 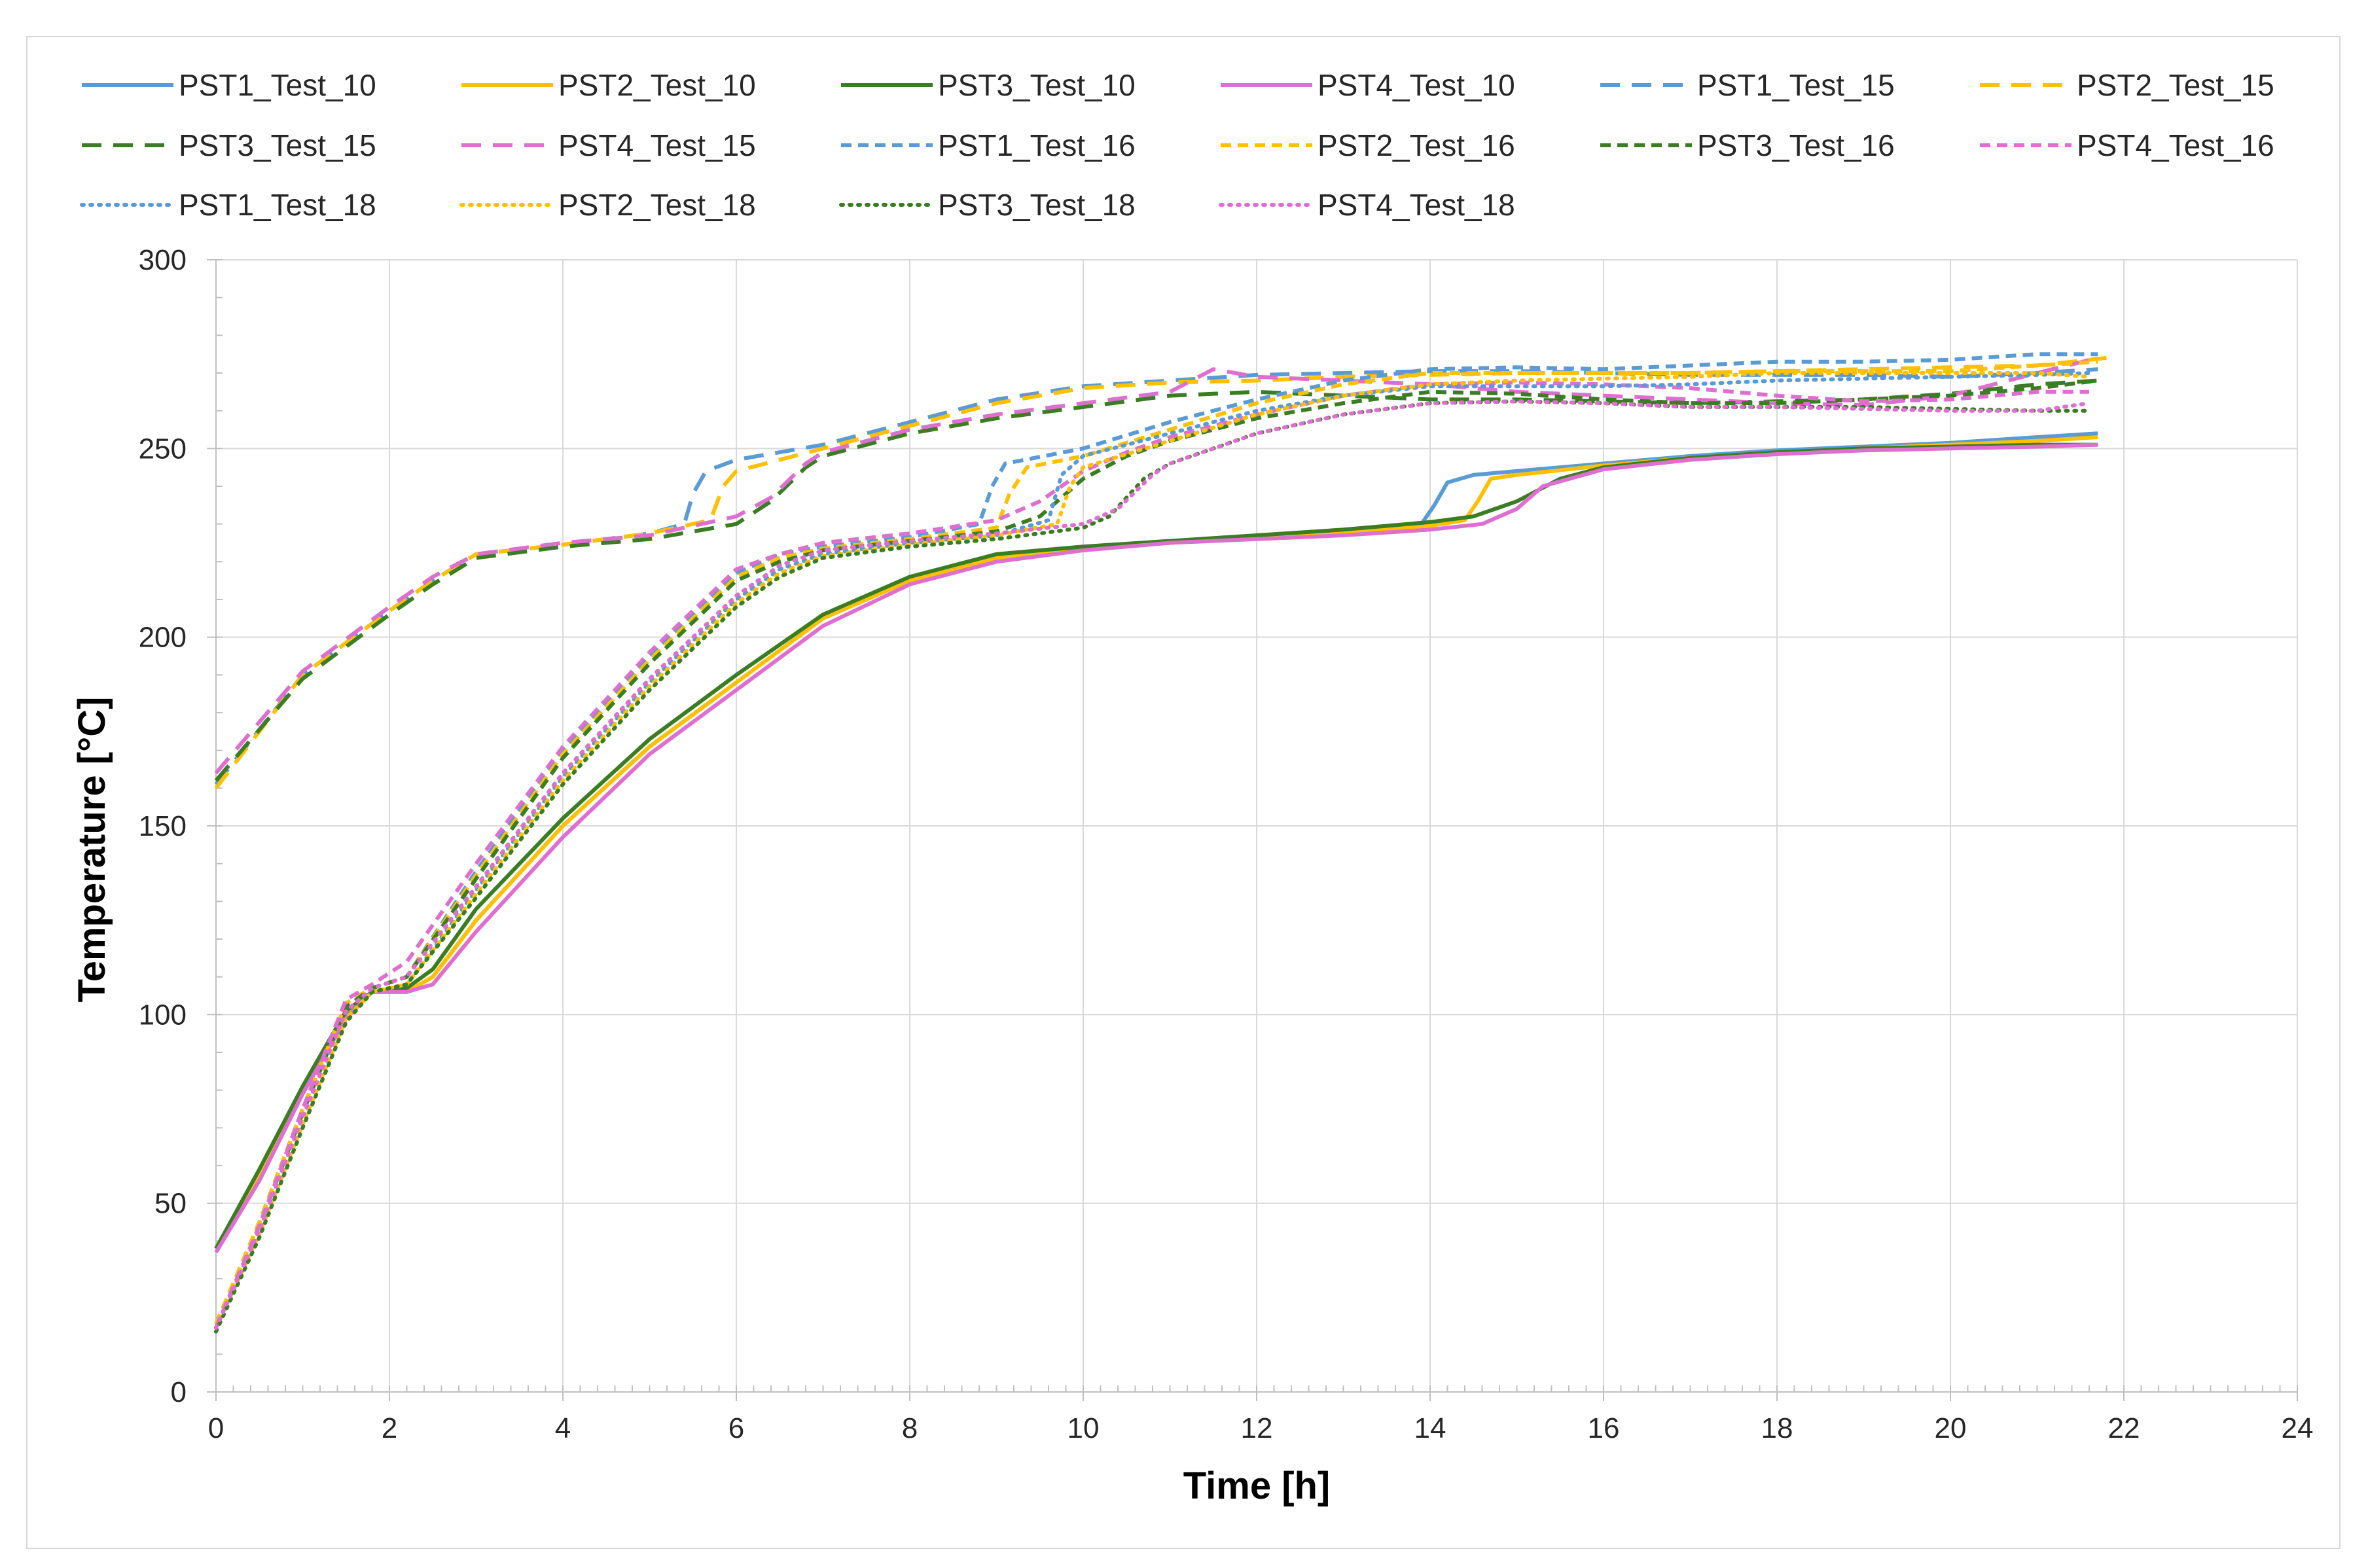 What do you see at coordinates (179, 1392) in the screenshot?
I see `y-tick-label: 0` at bounding box center [179, 1392].